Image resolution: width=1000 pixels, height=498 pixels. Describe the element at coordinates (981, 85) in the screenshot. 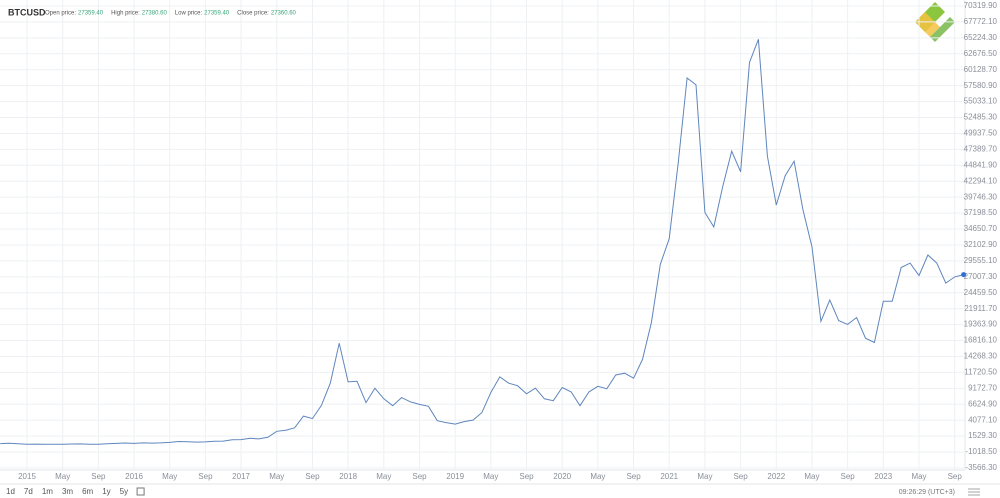

I see `y-tick-label: 57580.90` at that location.